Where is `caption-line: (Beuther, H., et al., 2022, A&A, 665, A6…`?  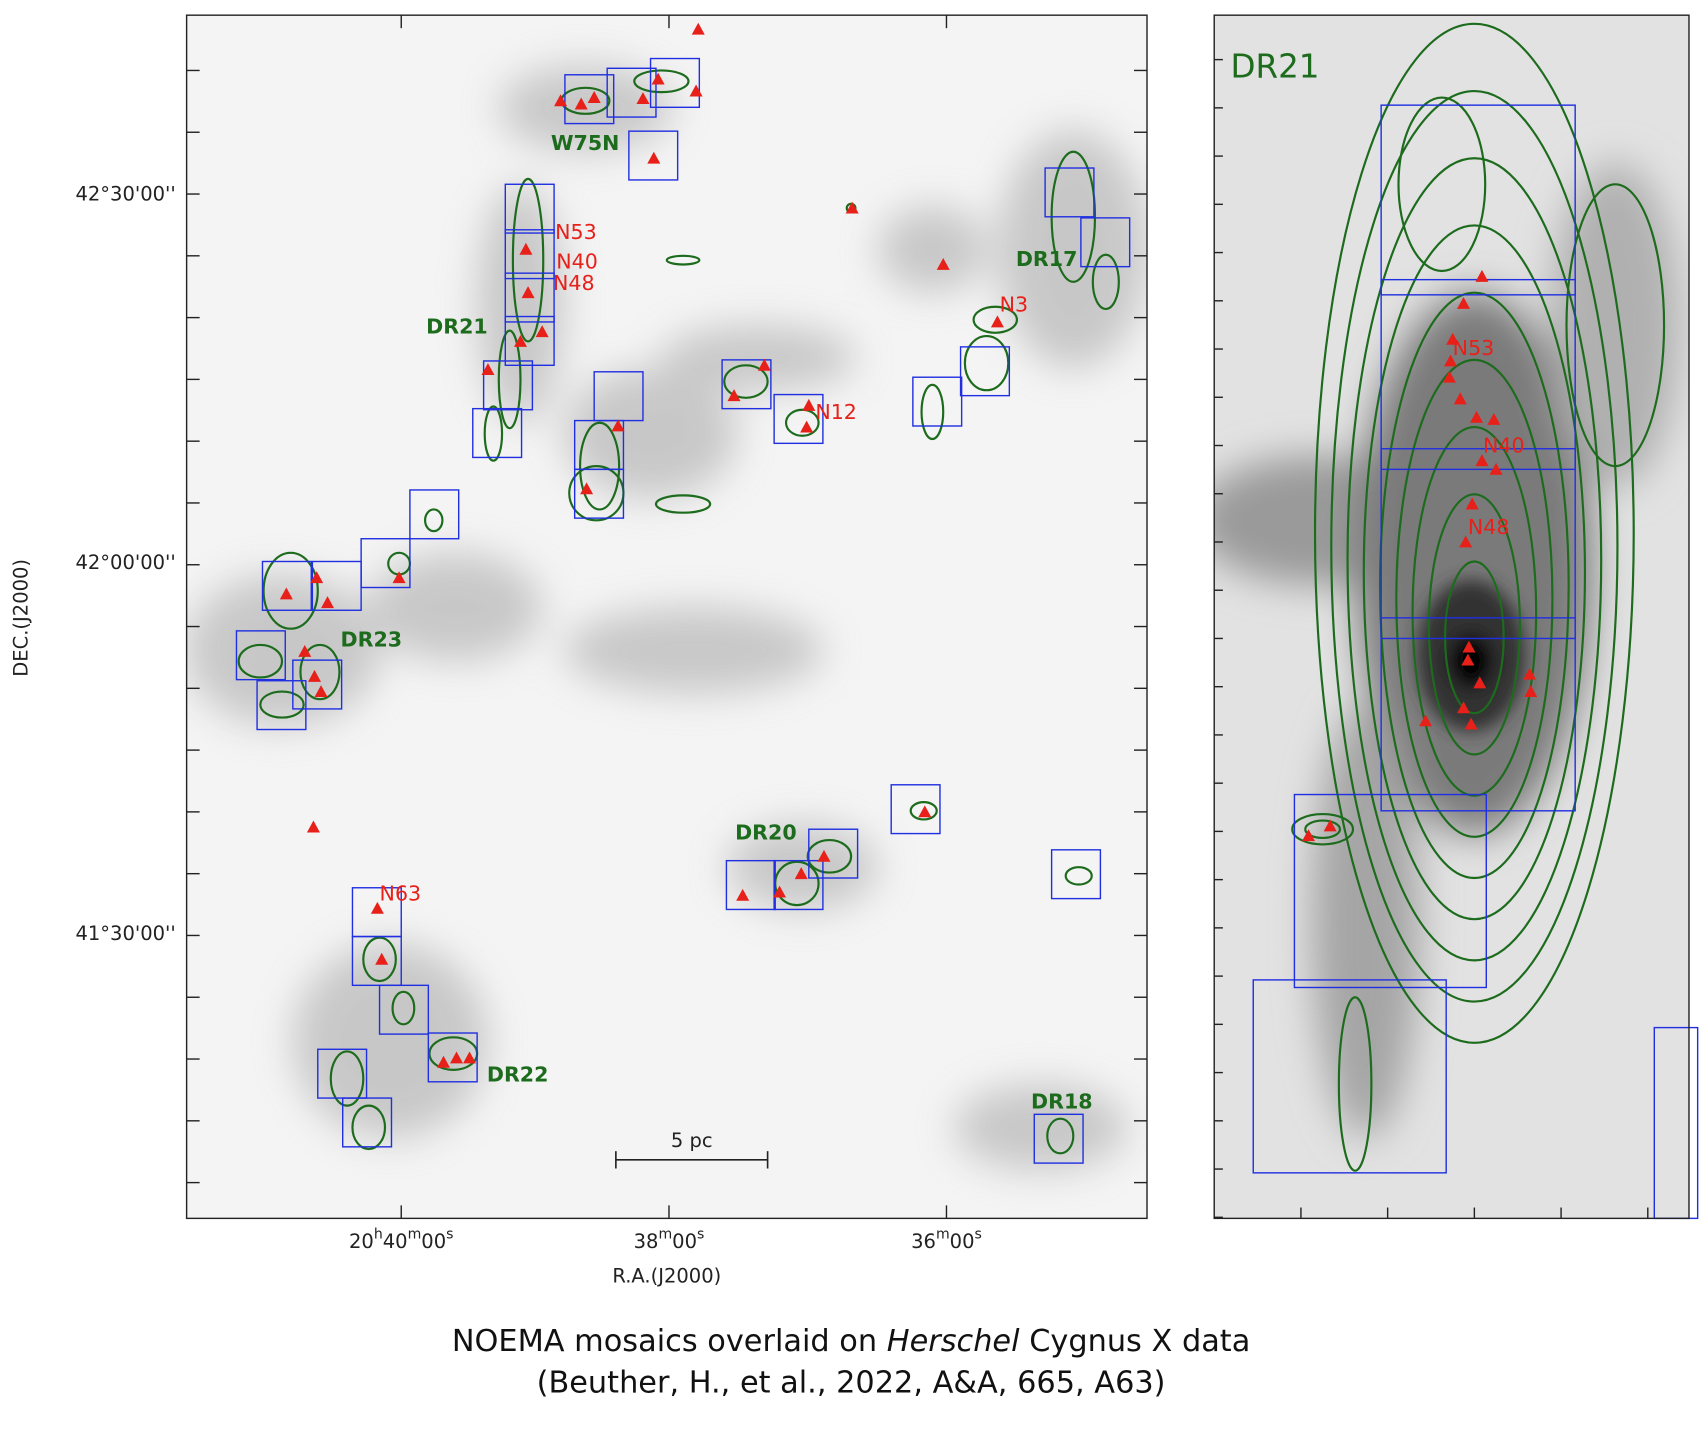
caption-line: (Beuther, H., et al., 2022, A&A, 665, A6… is located at coordinates (851, 1383).